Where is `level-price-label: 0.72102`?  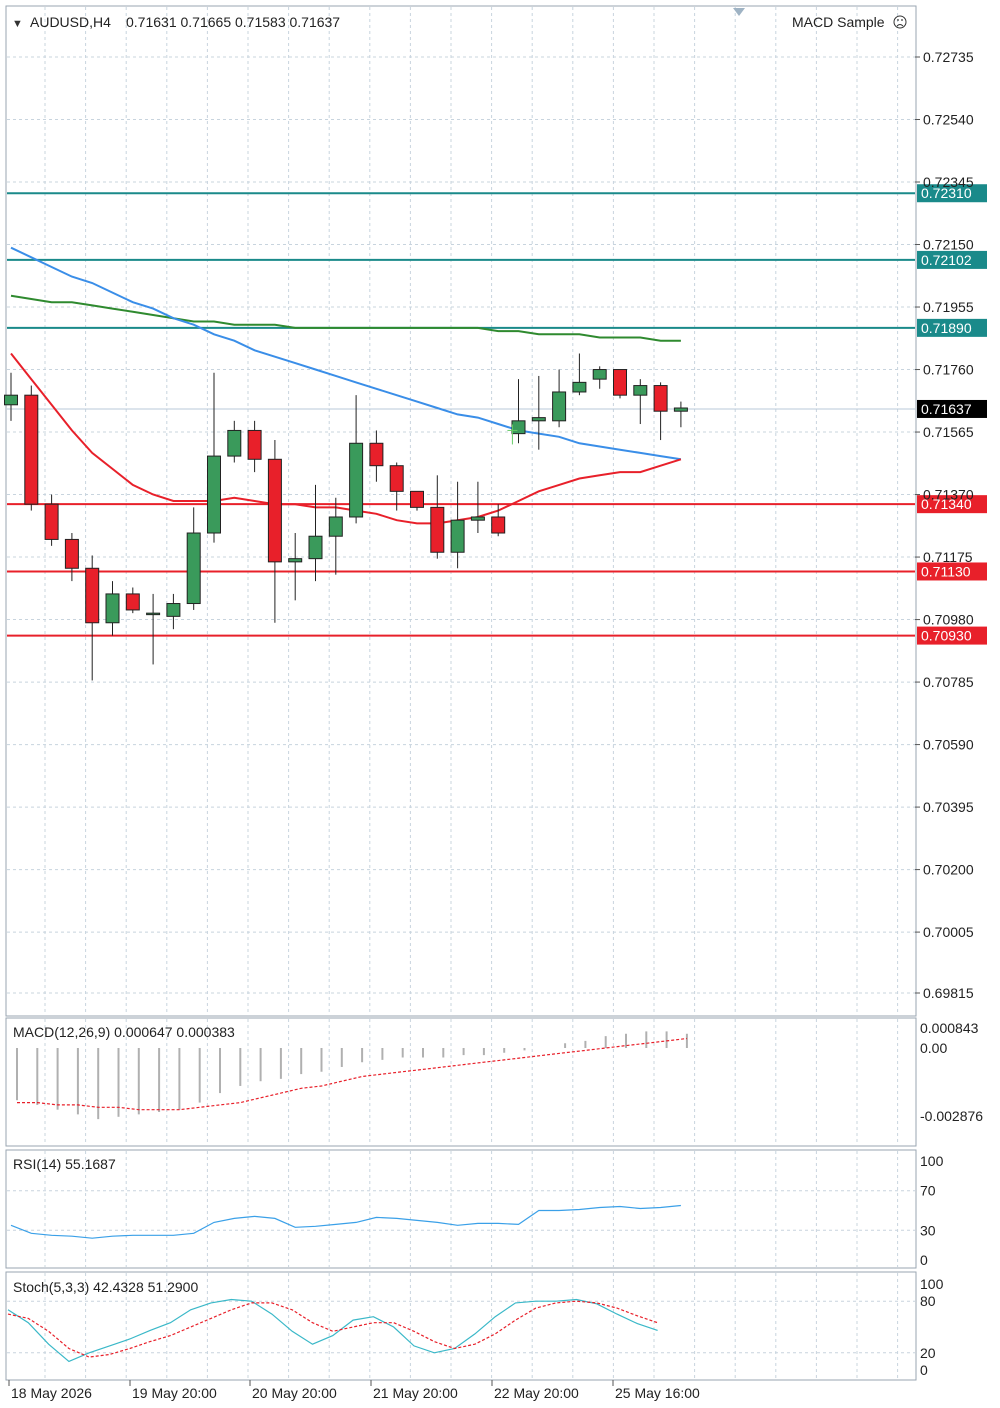 level-price-label: 0.72102 is located at coordinates (946, 260).